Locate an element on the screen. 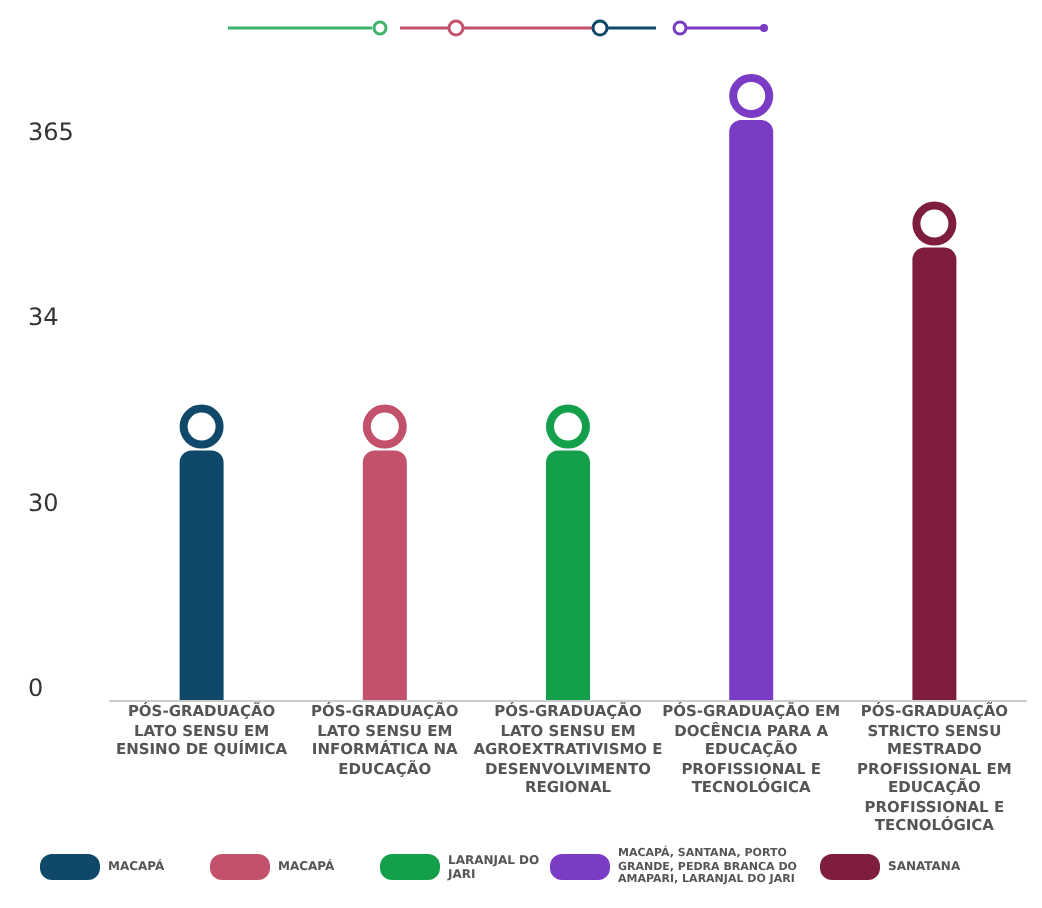  text: 30 is located at coordinates (43, 502).